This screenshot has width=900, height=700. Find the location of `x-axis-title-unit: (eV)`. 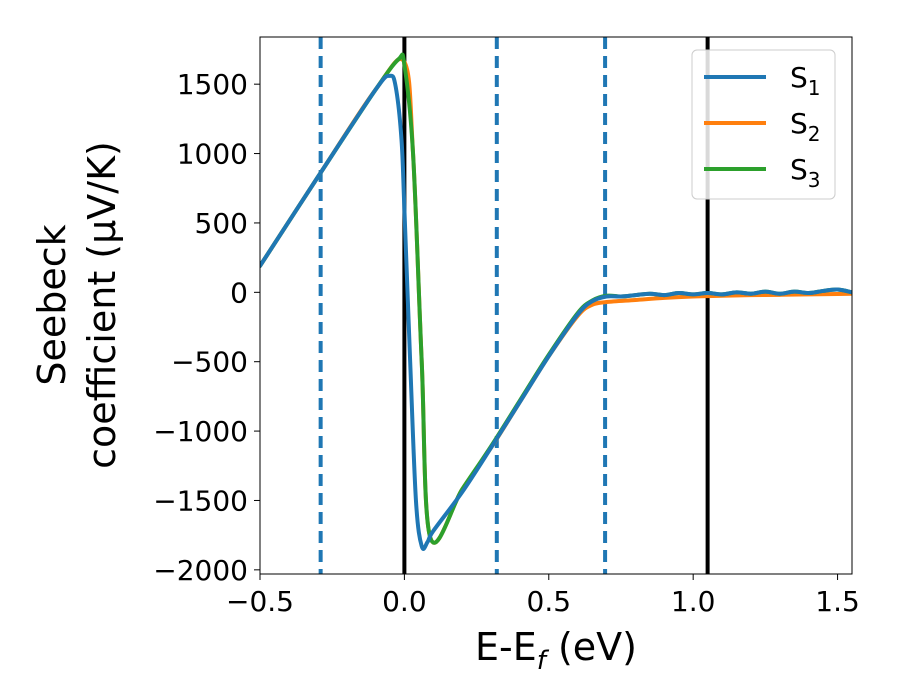

x-axis-title-unit: (eV) is located at coordinates (591, 647).